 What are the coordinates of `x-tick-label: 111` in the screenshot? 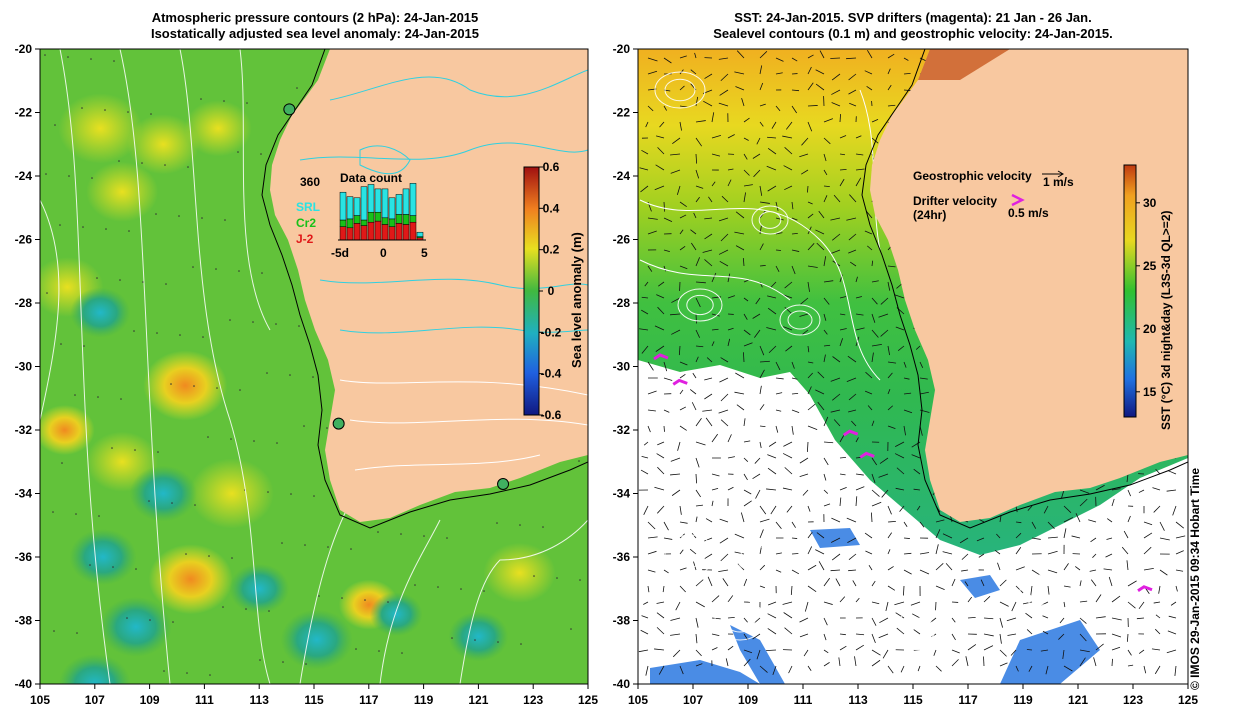 It's located at (803, 700).